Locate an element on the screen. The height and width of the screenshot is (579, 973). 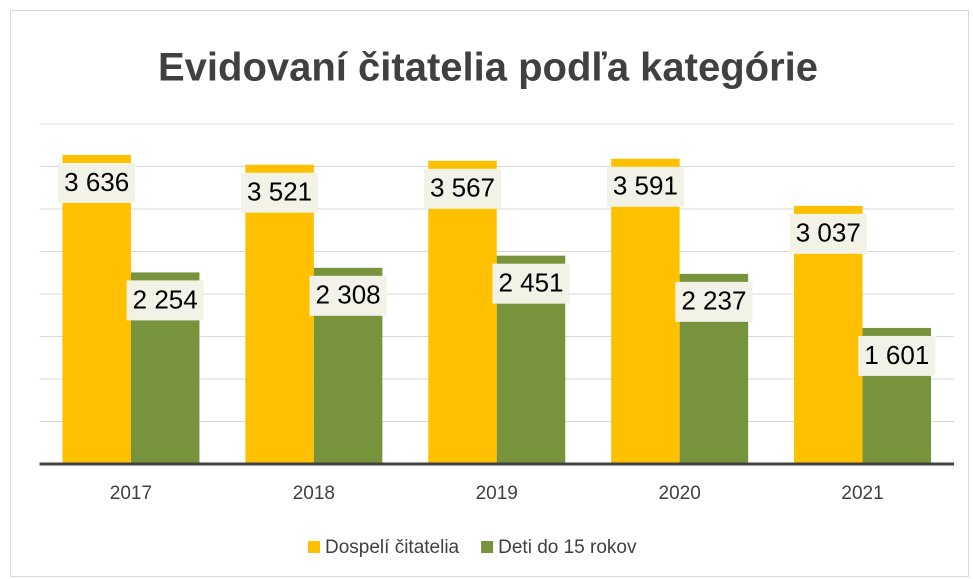
data-label: 2 308 is located at coordinates (348, 295).